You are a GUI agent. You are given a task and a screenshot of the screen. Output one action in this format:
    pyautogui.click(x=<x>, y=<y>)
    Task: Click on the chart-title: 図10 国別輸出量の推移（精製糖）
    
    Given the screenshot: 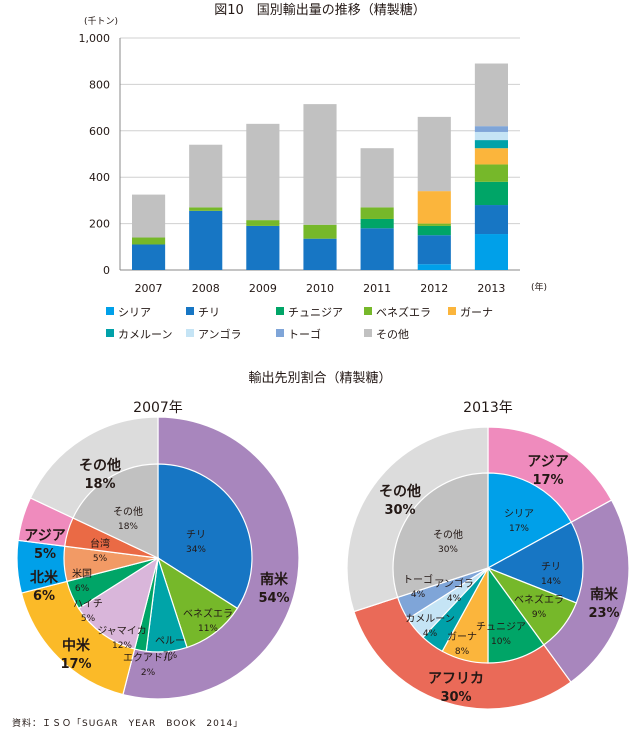 What is the action you would take?
    pyautogui.click(x=320, y=10)
    